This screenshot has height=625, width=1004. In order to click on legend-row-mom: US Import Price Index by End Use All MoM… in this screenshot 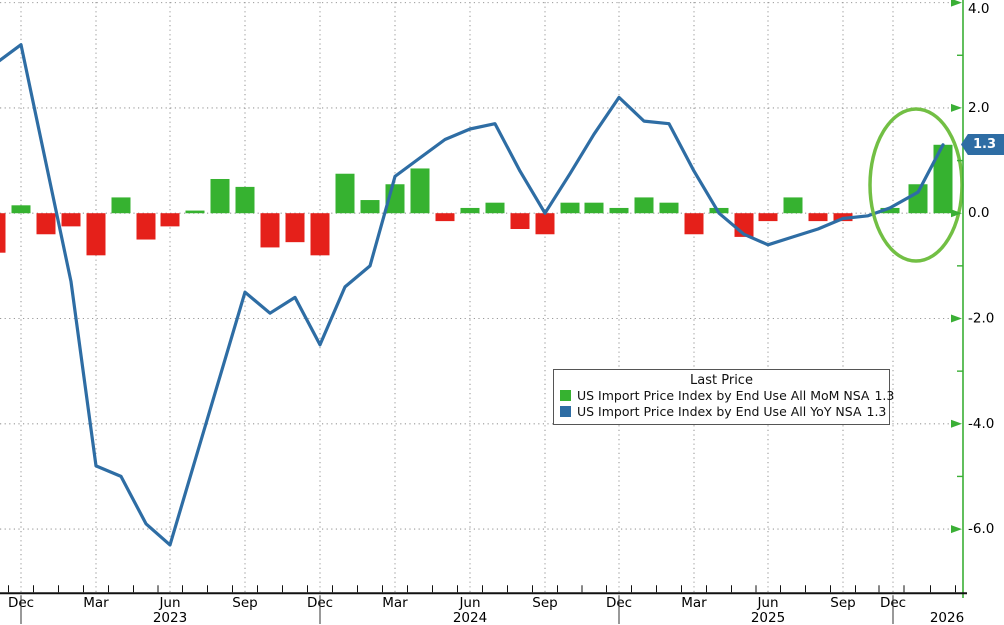, I will do `click(727, 396)`.